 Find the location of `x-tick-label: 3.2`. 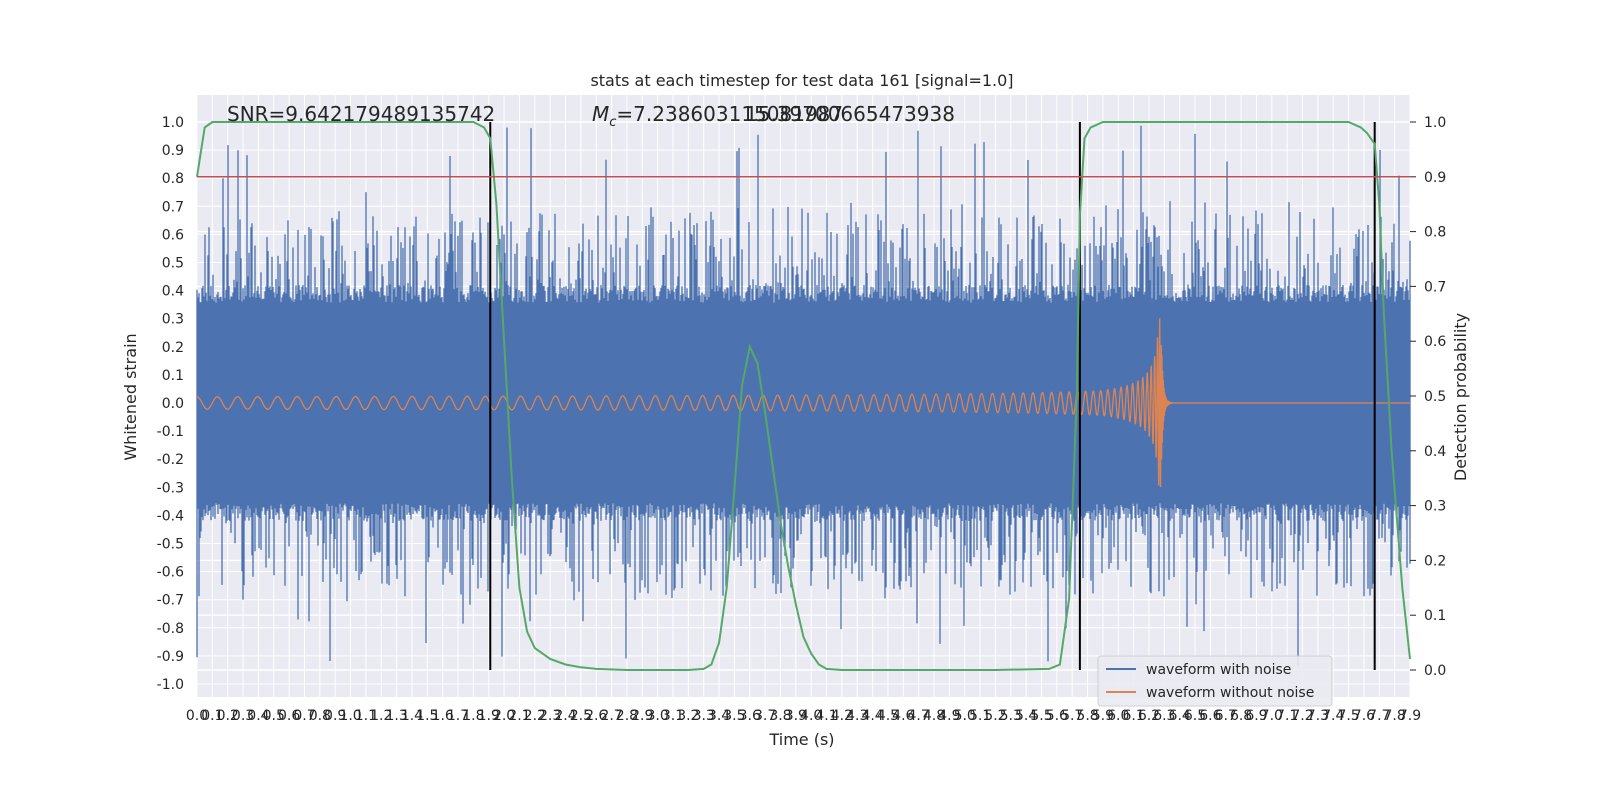

x-tick-label: 3.2 is located at coordinates (688, 716).